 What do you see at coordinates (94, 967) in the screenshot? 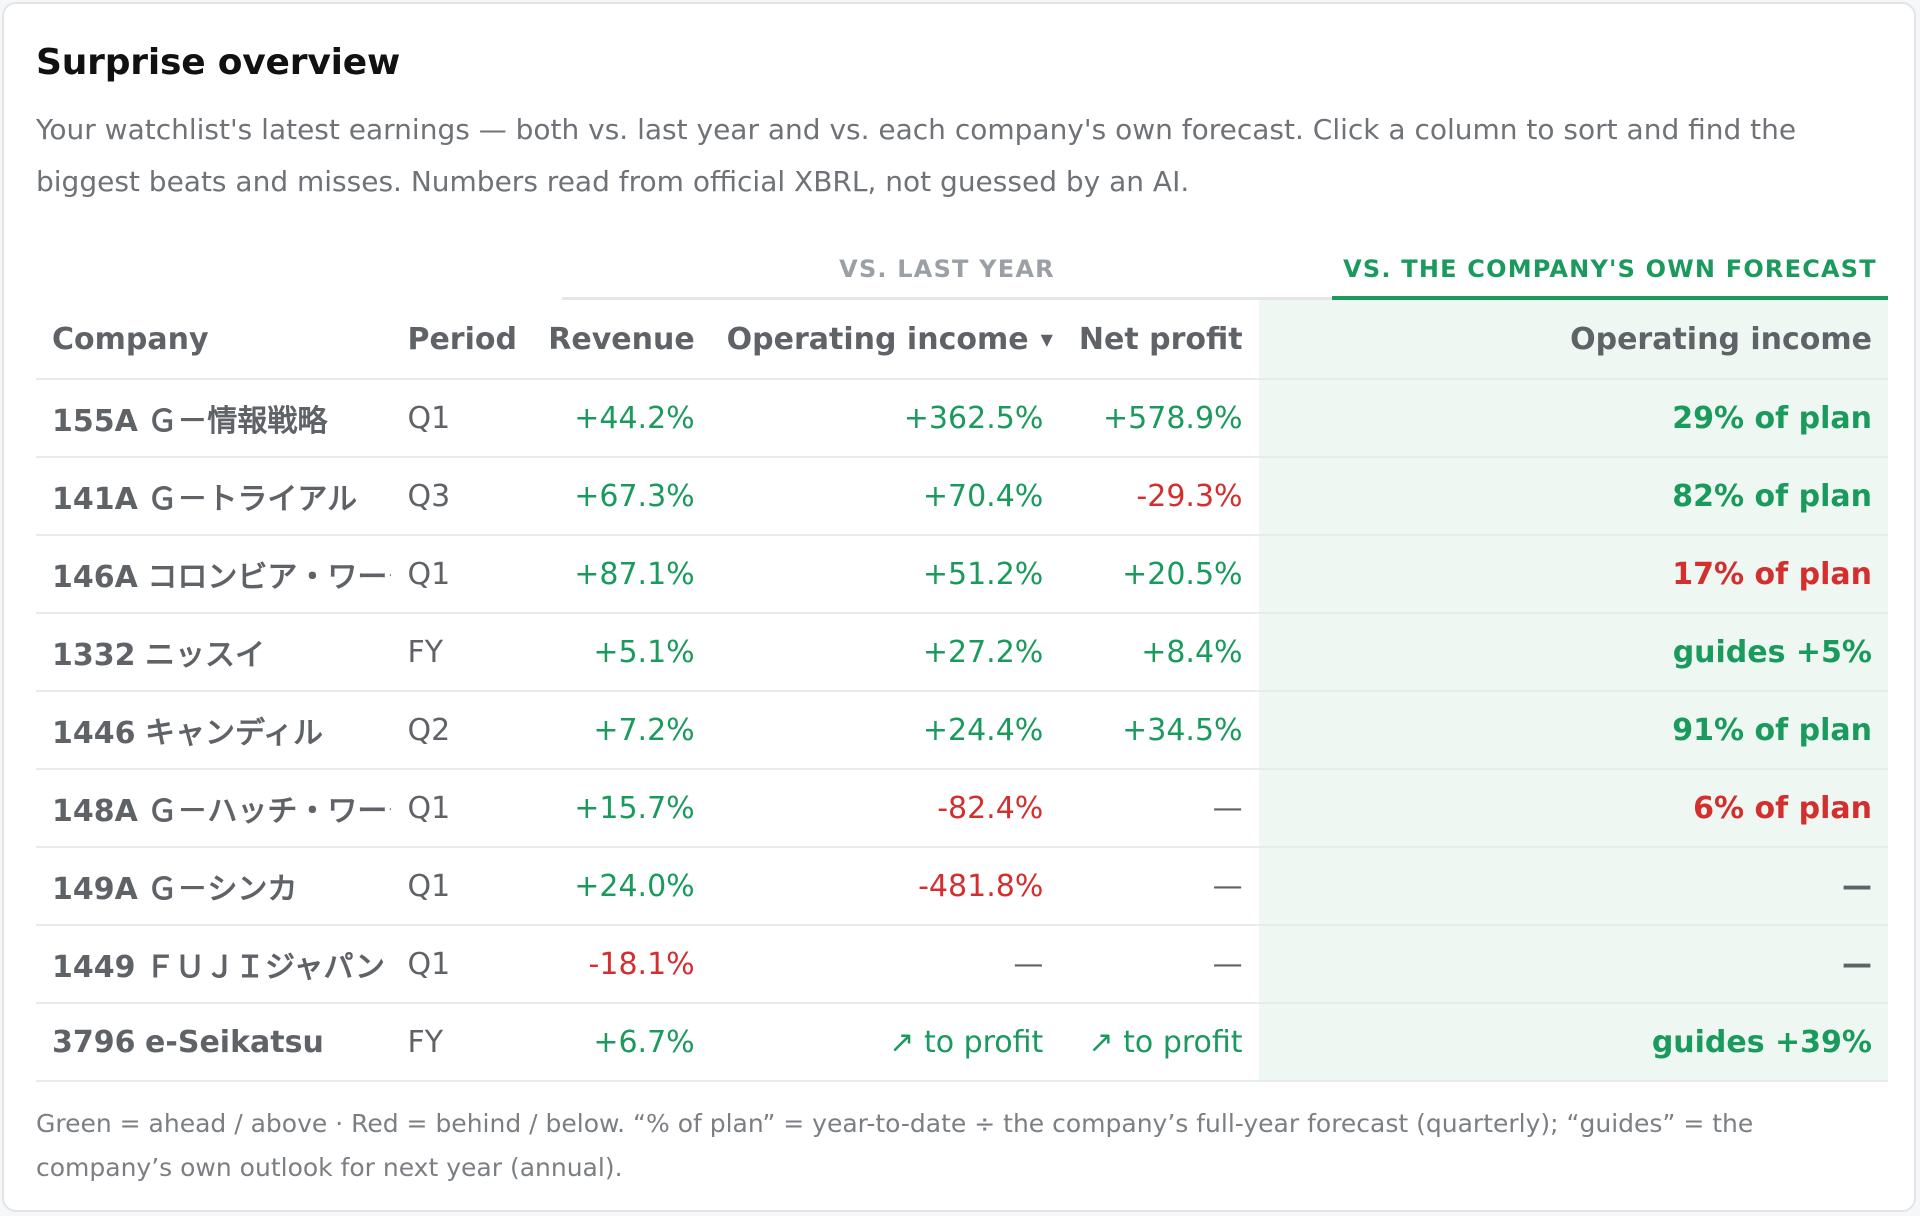
I see `company-code: 1449` at bounding box center [94, 967].